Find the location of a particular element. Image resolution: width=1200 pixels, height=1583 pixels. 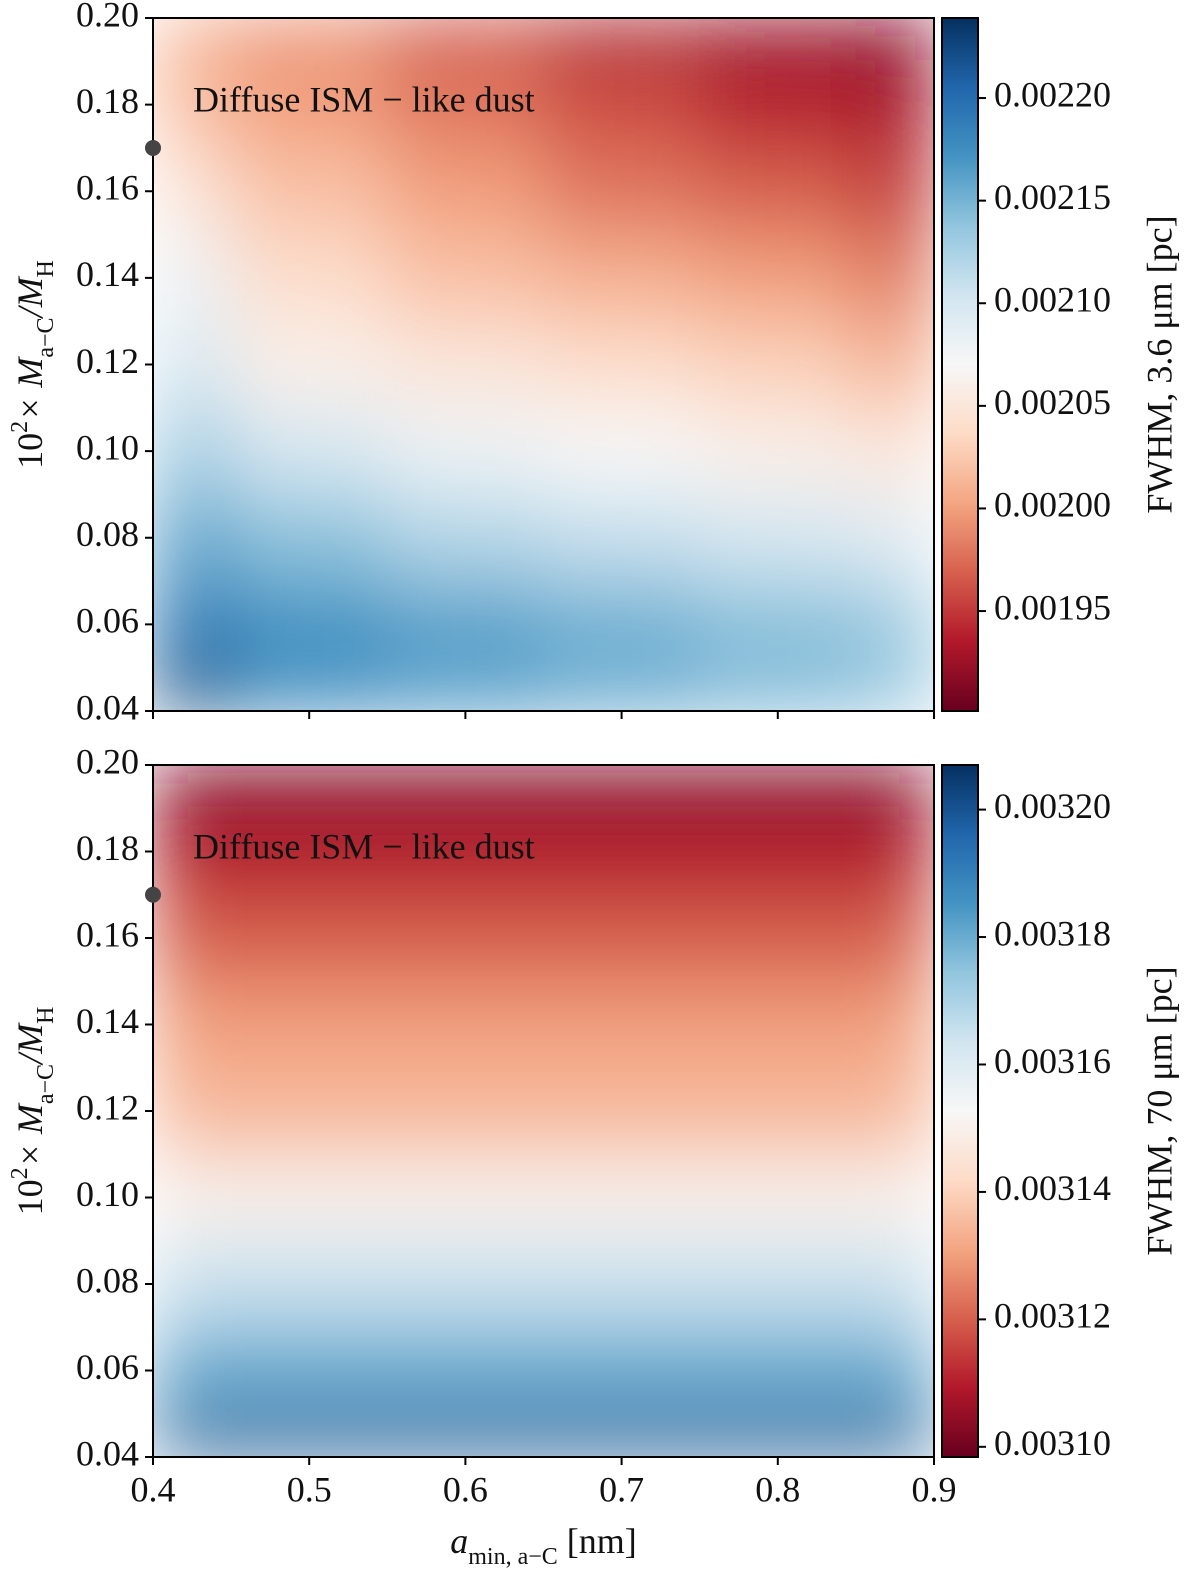

colorbar-tick-label: 0.00314 is located at coordinates (1052, 1188).